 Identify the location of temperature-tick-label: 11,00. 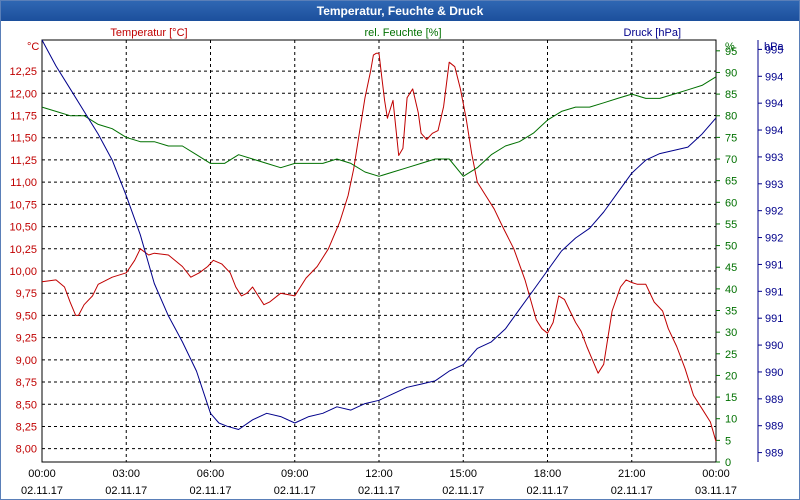
(23, 183).